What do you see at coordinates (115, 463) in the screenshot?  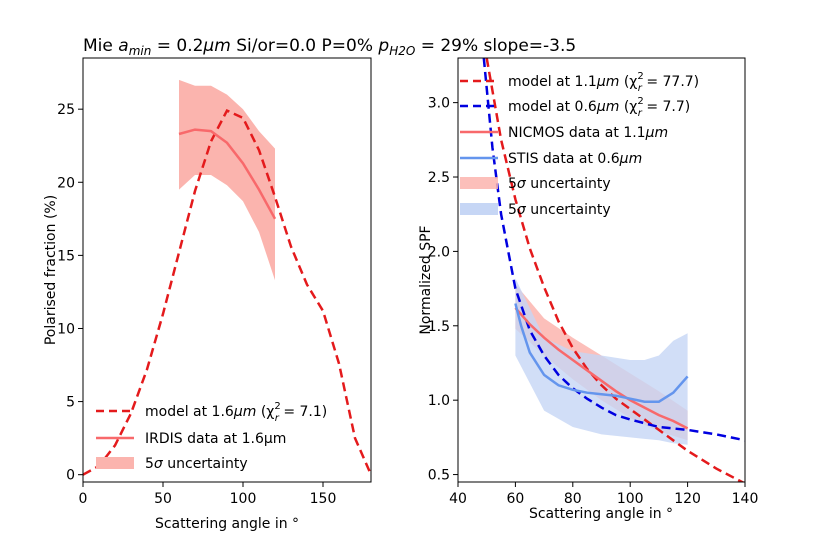 I see `left-legend-band-swatch` at bounding box center [115, 463].